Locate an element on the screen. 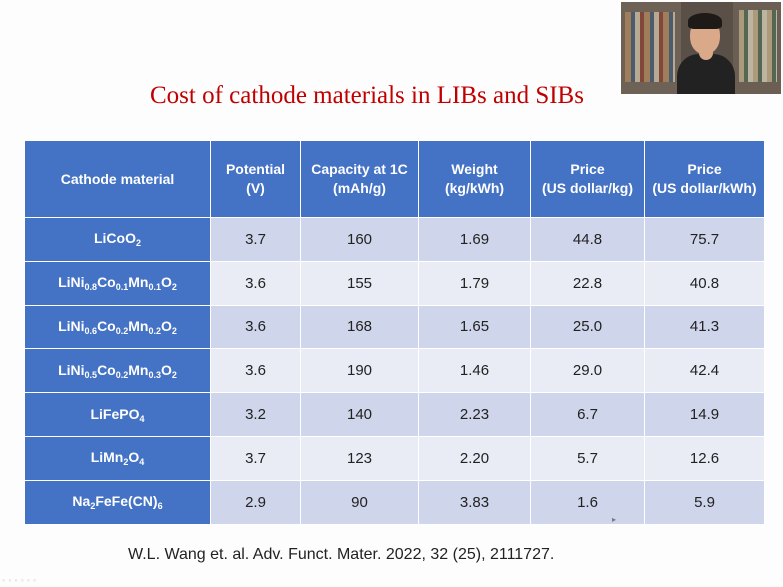 The height and width of the screenshot is (587, 783). price-kwh-cell: 42.4 is located at coordinates (704, 371).